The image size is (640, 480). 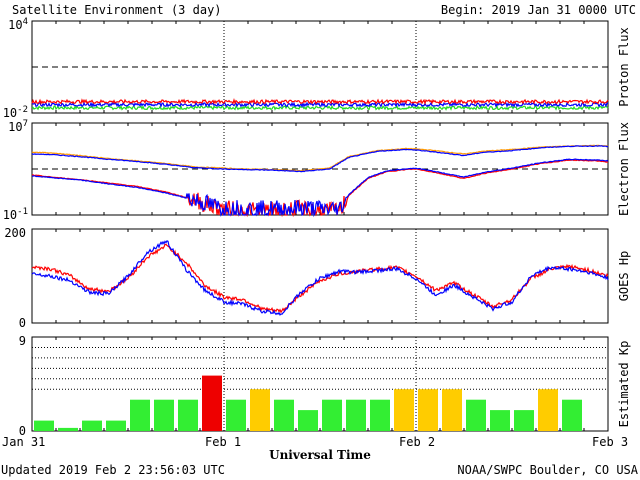 I want to click on estimated-kp-ylabel: Estimated Kp, so click(x=624, y=384).